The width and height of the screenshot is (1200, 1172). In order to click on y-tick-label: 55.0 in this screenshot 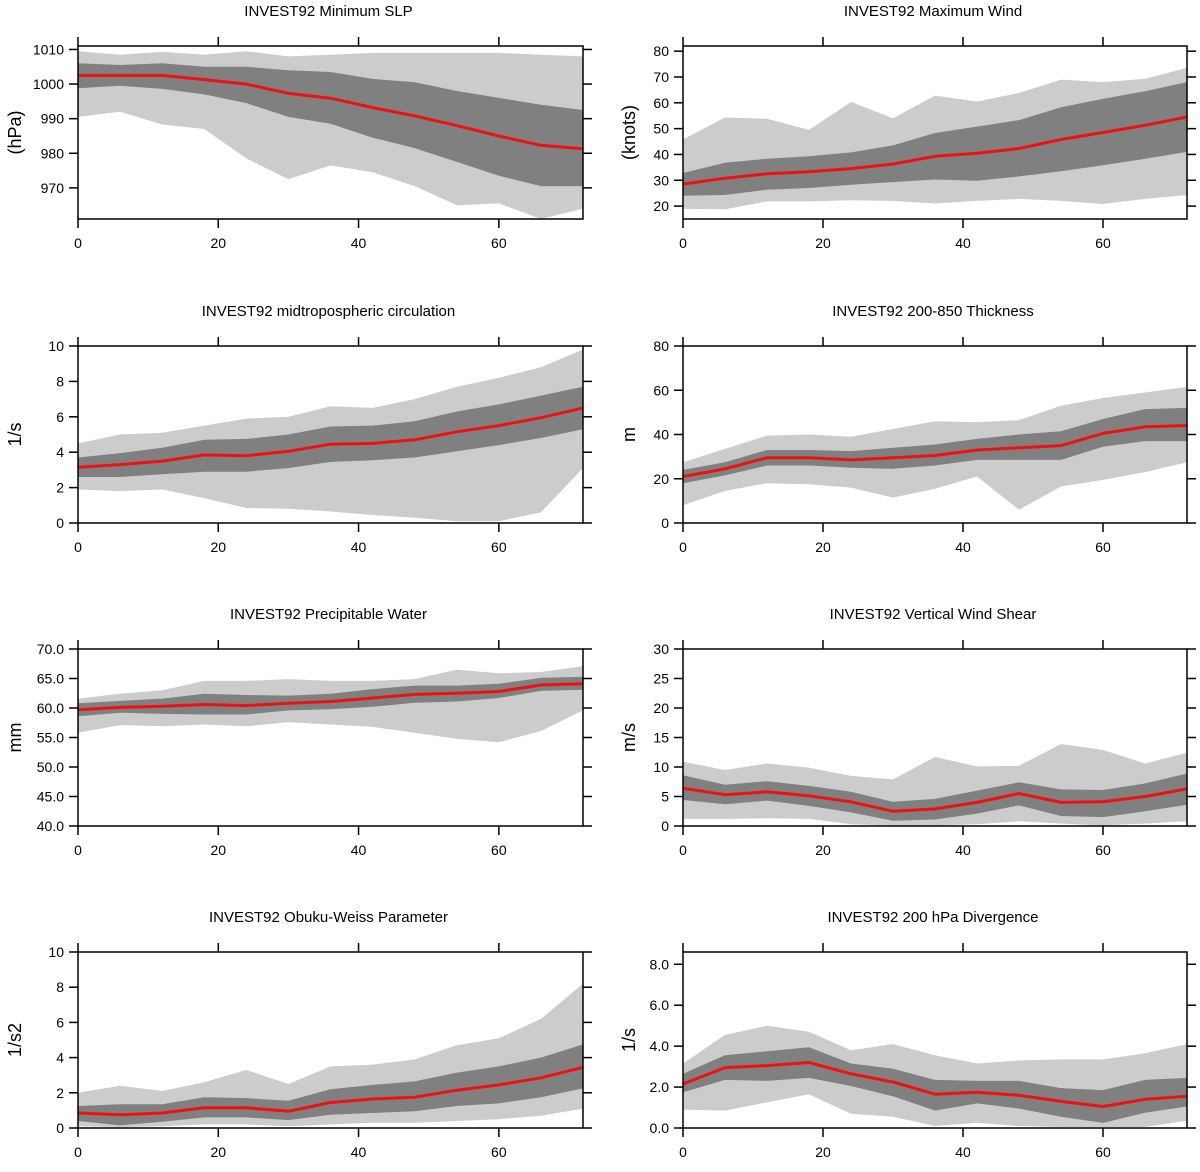, I will do `click(50, 738)`.